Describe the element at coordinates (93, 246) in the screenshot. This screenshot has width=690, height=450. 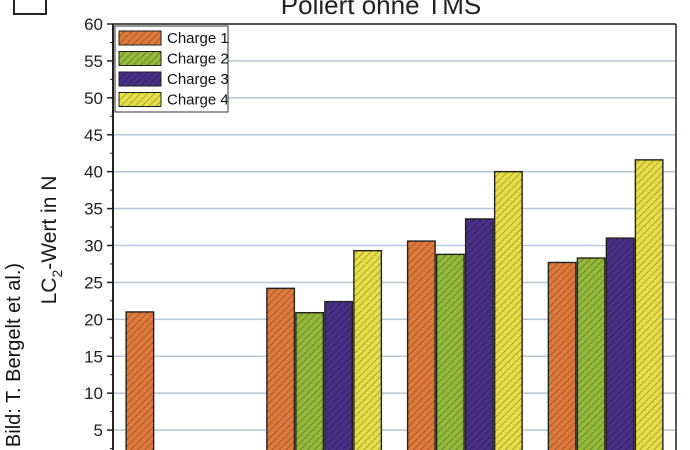
I see `y-tick-label: 30` at that location.